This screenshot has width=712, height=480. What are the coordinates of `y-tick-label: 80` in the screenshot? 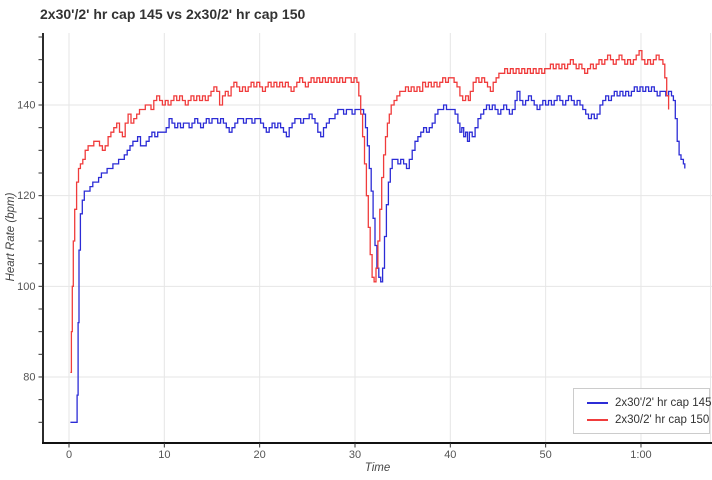 It's located at (29, 377).